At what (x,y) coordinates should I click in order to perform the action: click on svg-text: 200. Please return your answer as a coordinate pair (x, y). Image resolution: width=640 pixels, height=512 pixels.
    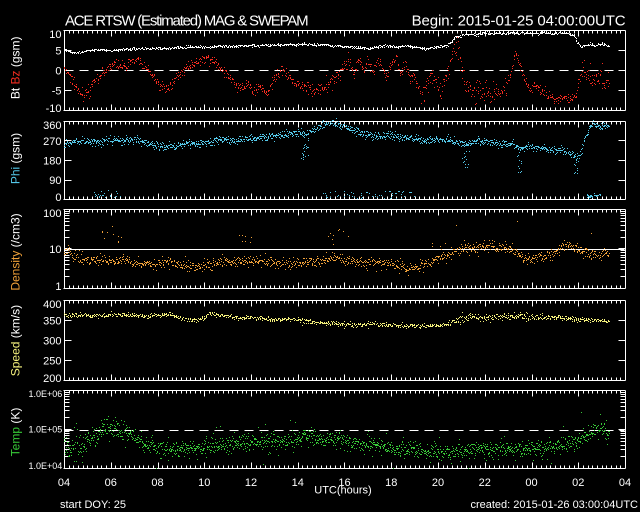
    Looking at the image, I should click on (52, 379).